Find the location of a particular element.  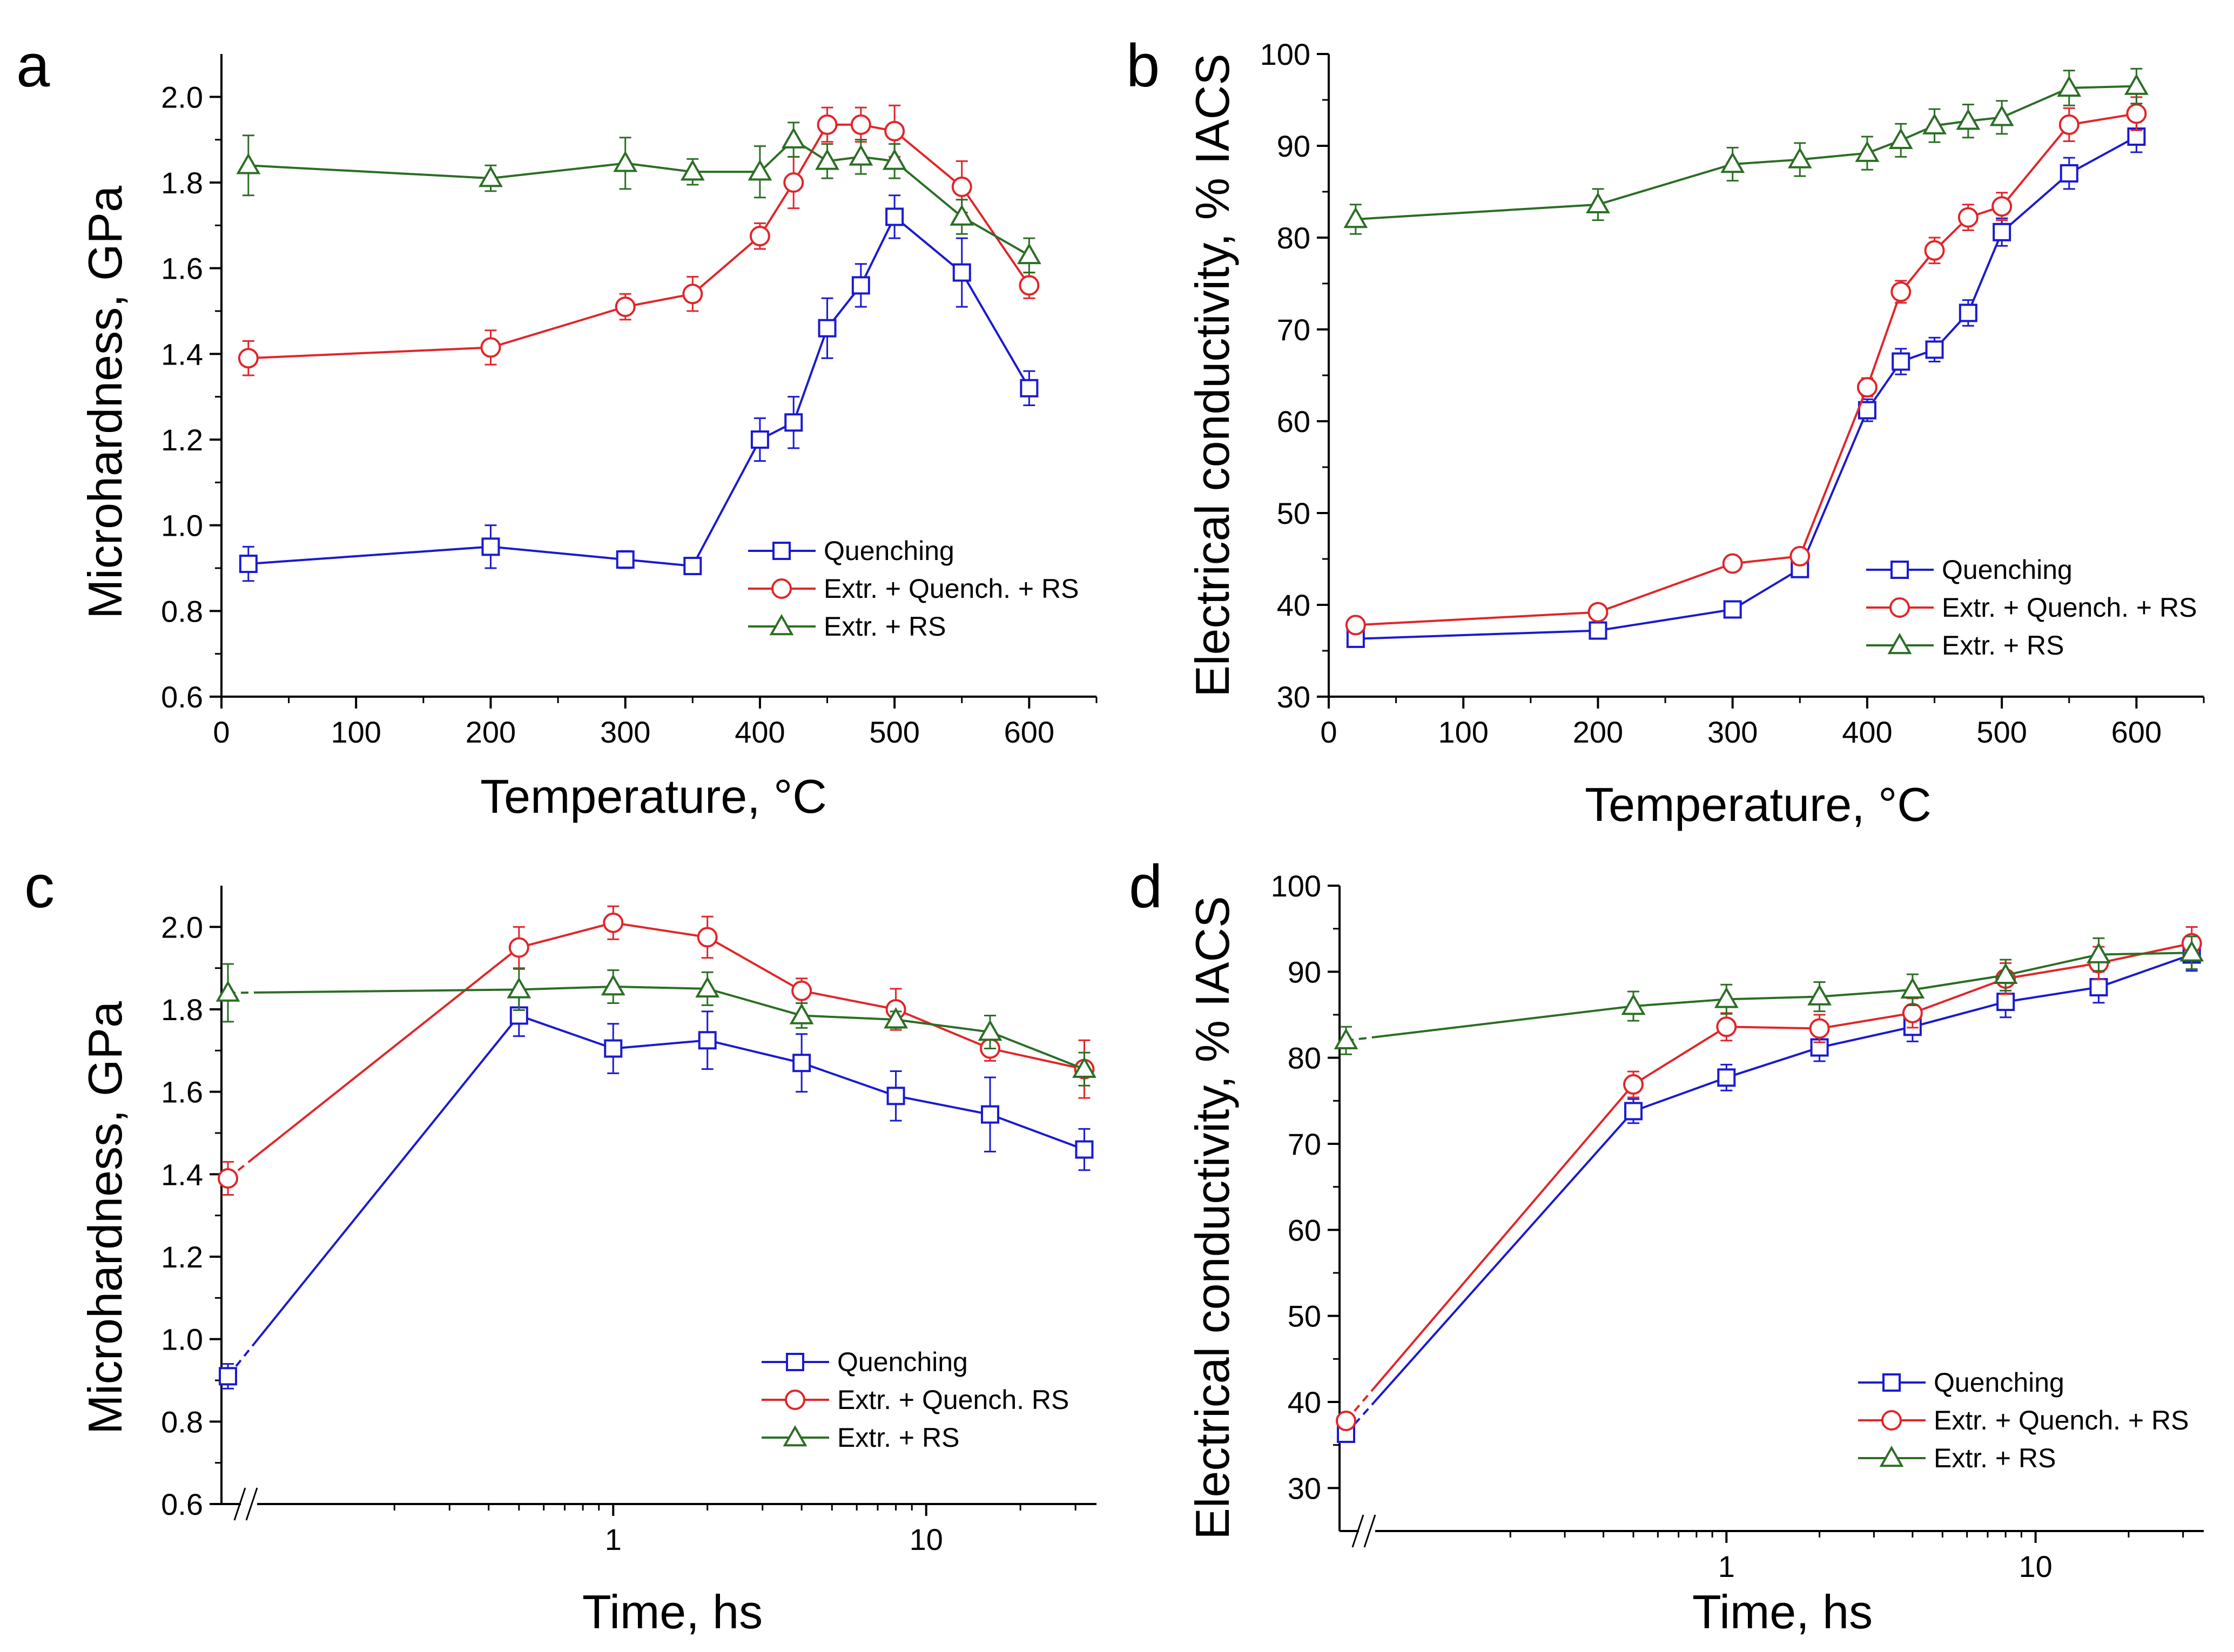

panel-a-legend-label: Extr. + RS is located at coordinates (885, 626).